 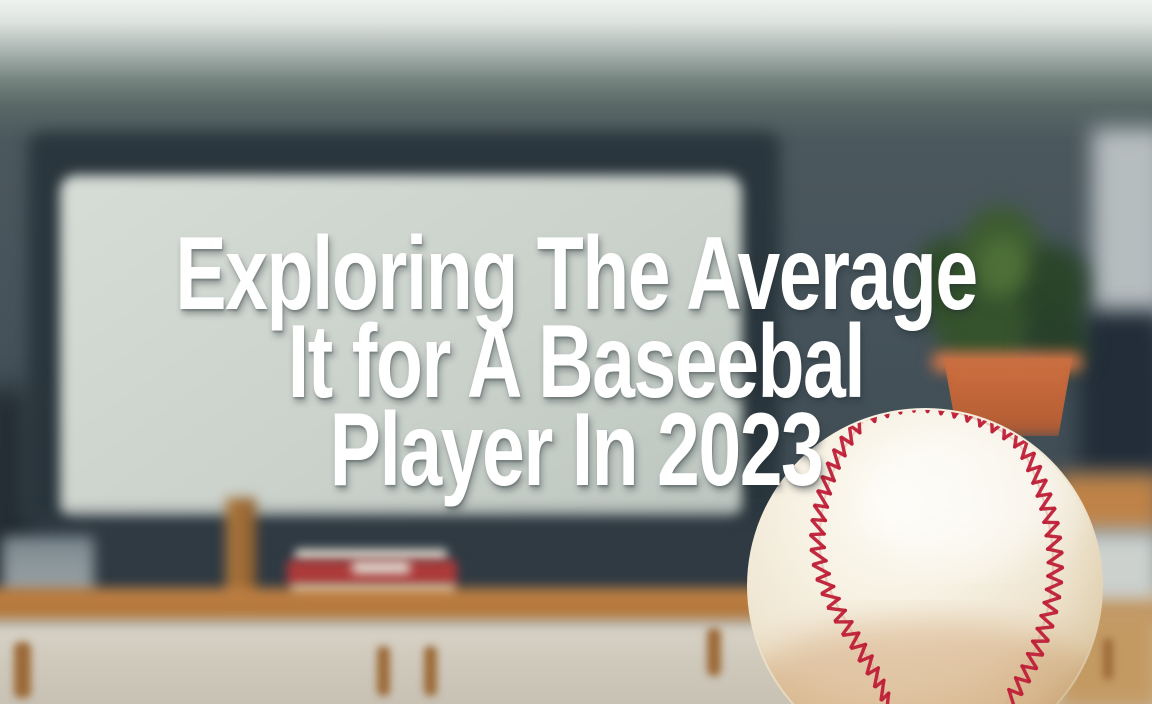 I want to click on right-wall-panel, so click(x=1122, y=230).